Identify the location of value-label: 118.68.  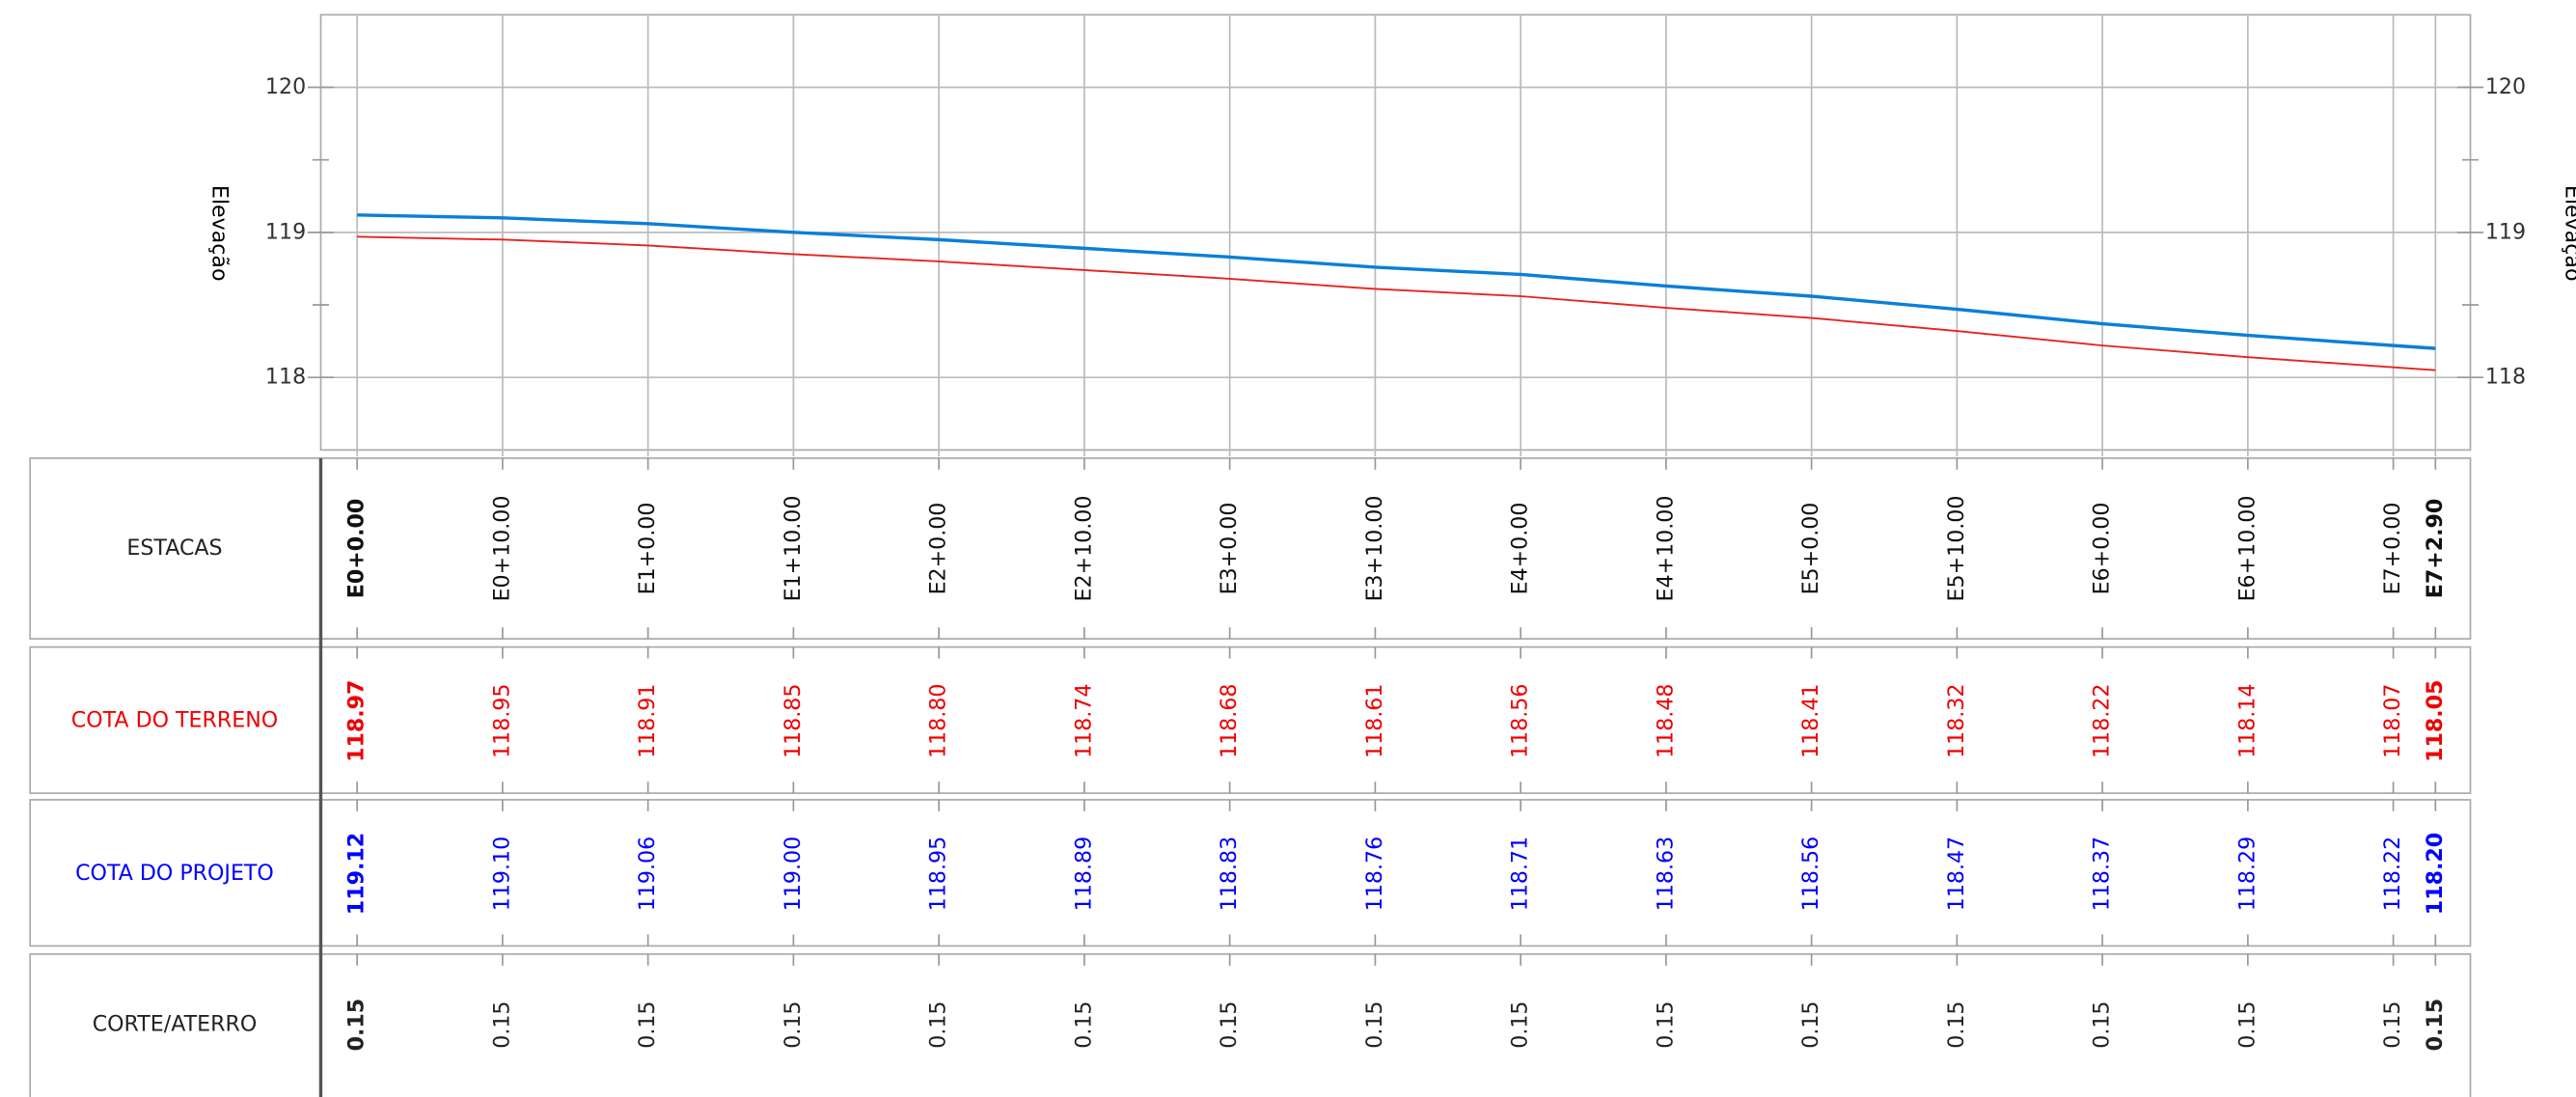
(1229, 721).